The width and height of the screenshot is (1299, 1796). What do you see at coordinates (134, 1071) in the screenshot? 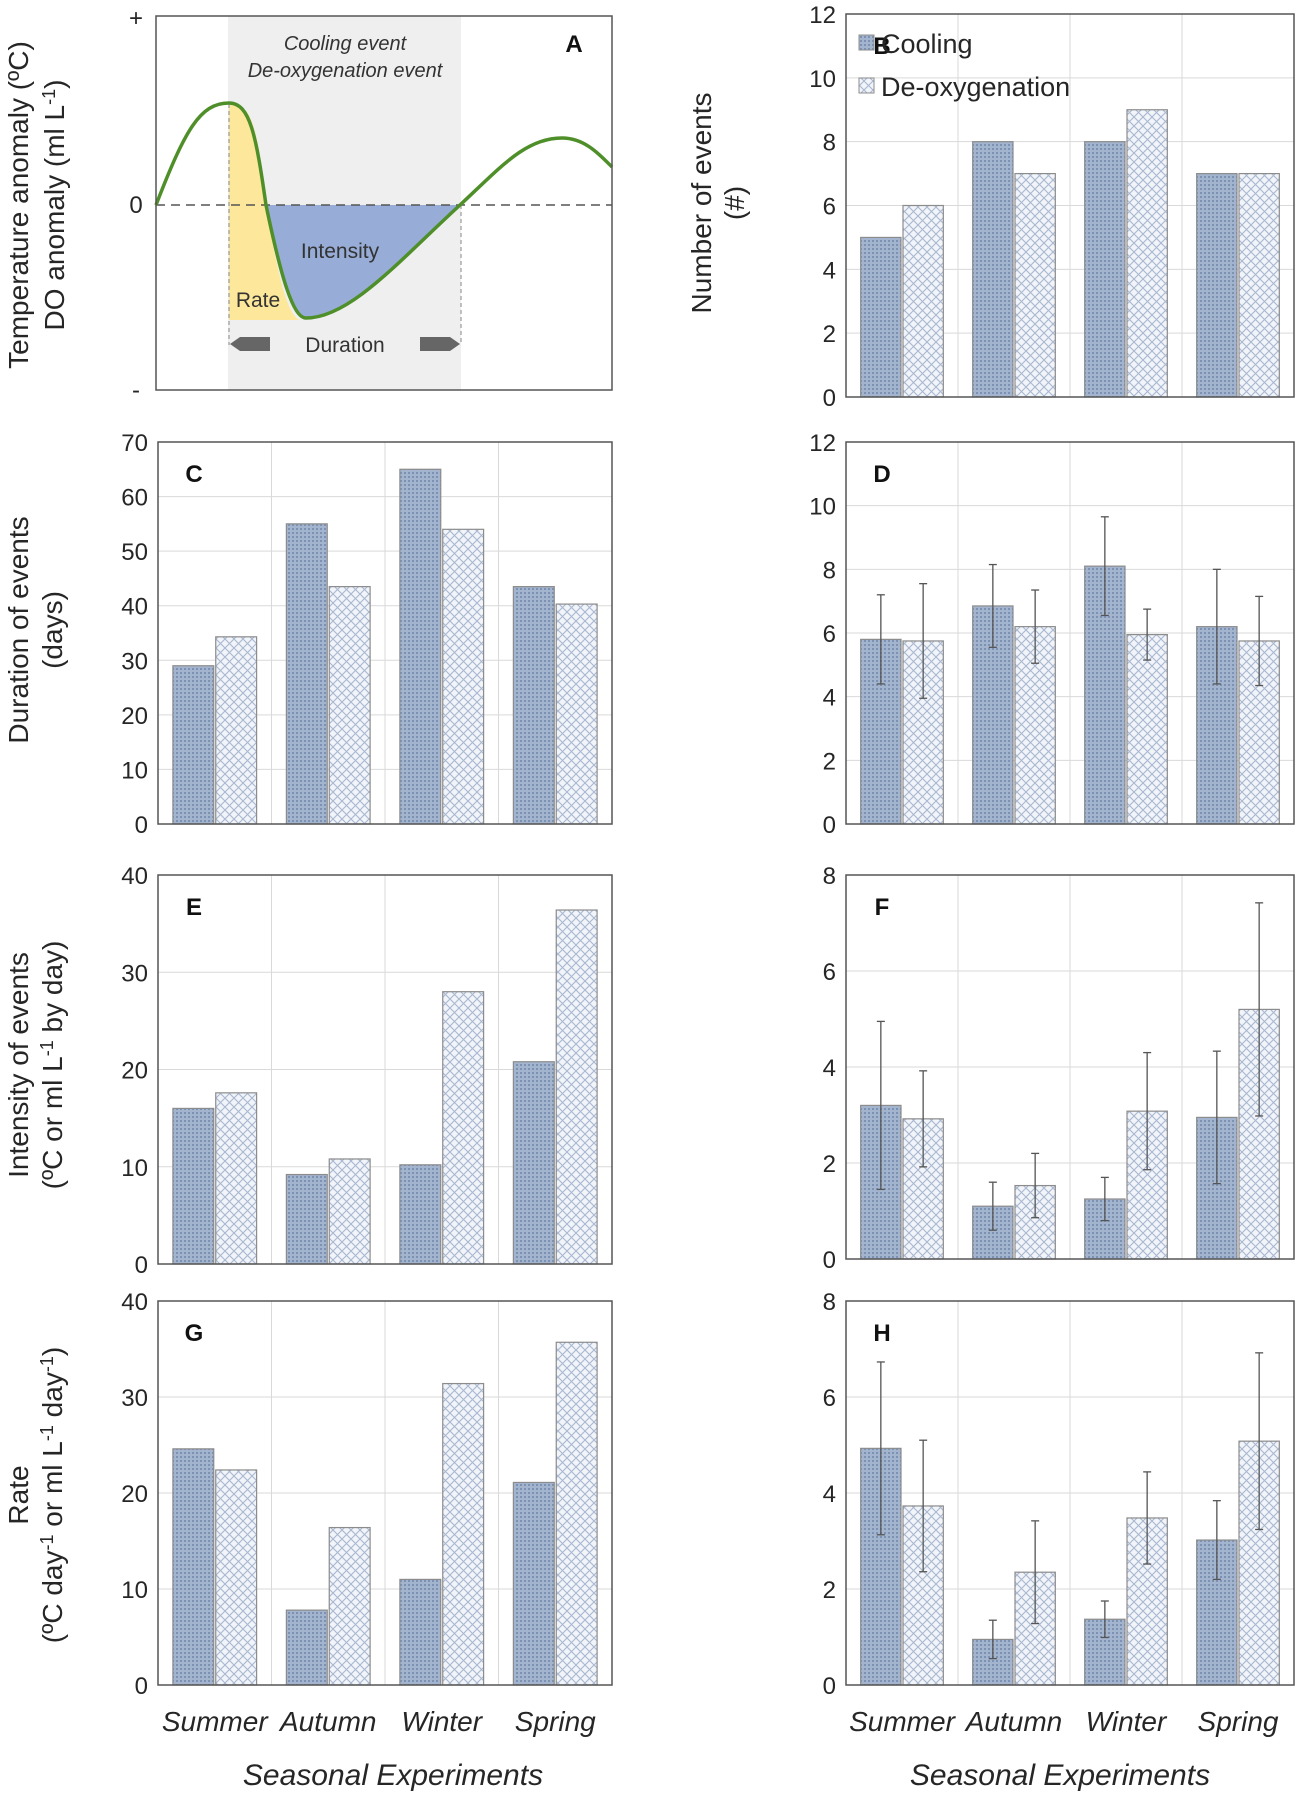
I see `panel-e-ytick: 20` at bounding box center [134, 1071].